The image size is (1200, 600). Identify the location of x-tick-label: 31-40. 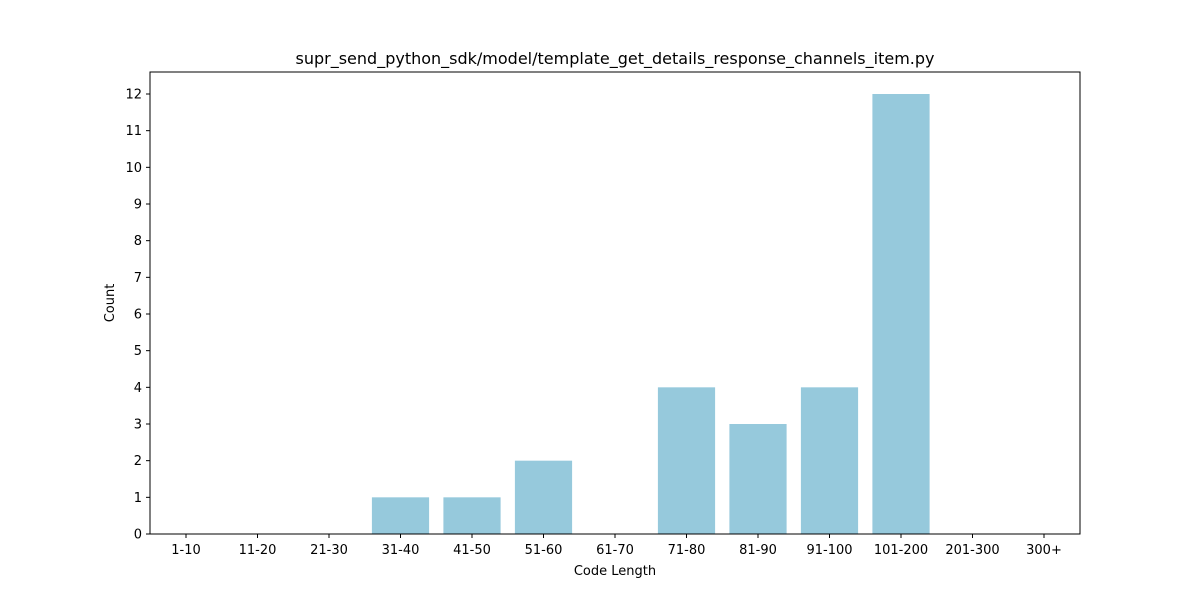
(401, 550).